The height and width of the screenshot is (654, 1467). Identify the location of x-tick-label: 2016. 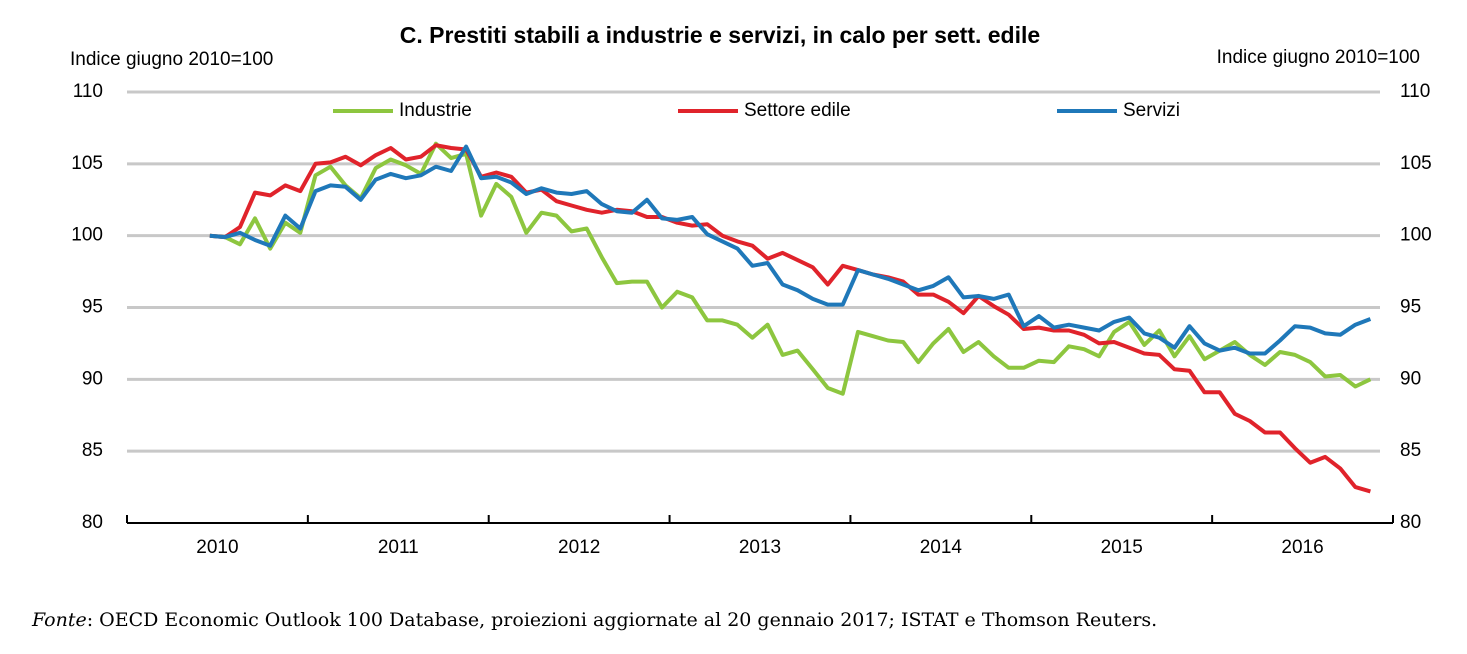
(1302, 547).